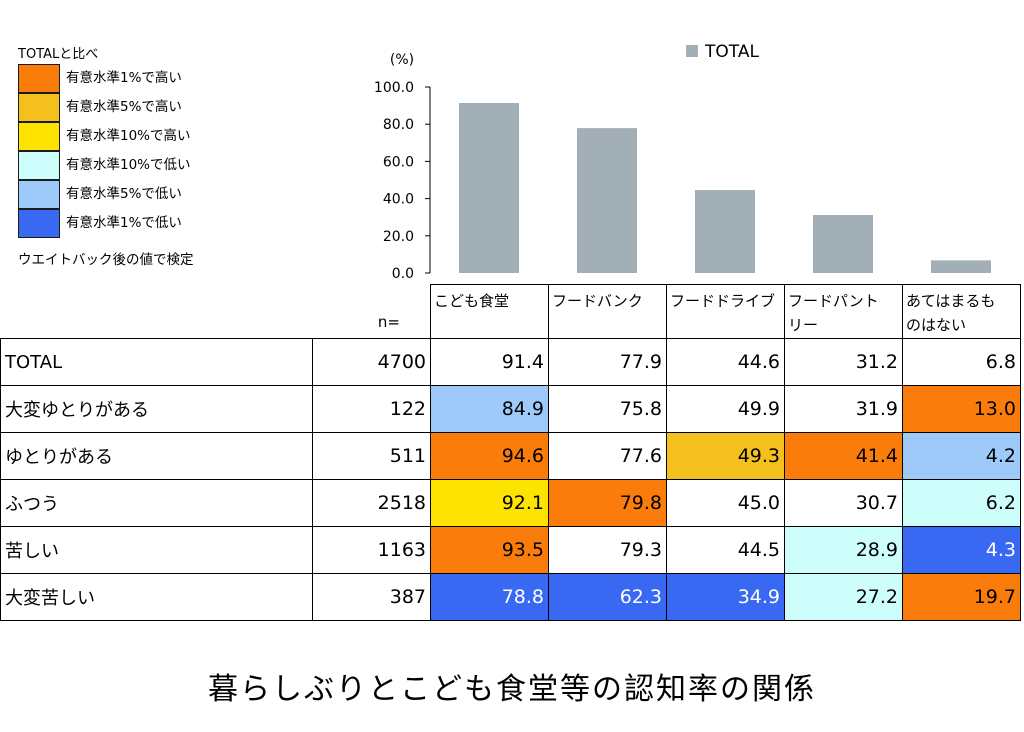 The image size is (1024, 732). What do you see at coordinates (156, 456) in the screenshot?
I see `row-label: ゆとりがある` at bounding box center [156, 456].